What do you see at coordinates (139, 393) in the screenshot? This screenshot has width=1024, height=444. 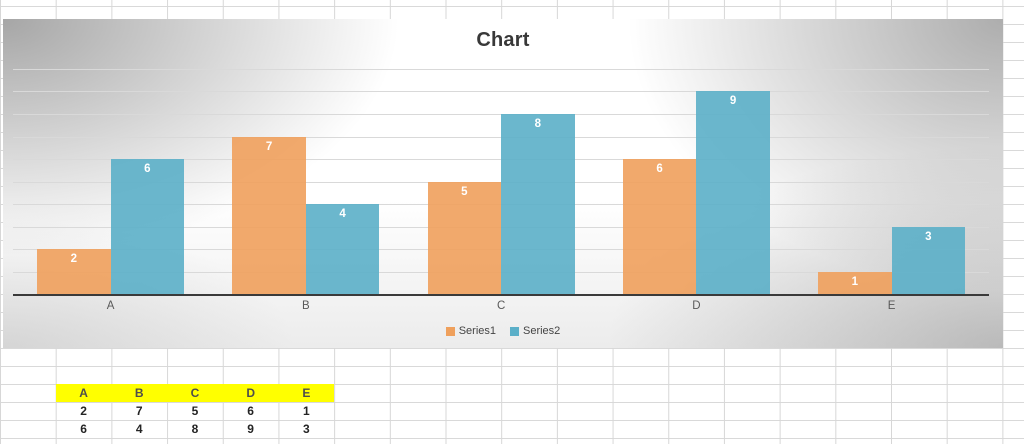 I see `header-cell-B: B` at bounding box center [139, 393].